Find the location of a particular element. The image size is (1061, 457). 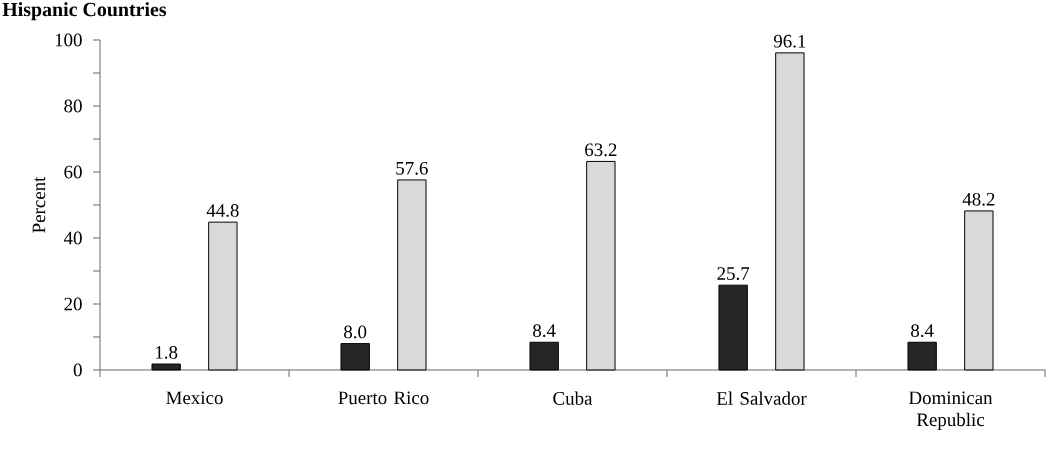

data-label: 48.2 is located at coordinates (978, 199).